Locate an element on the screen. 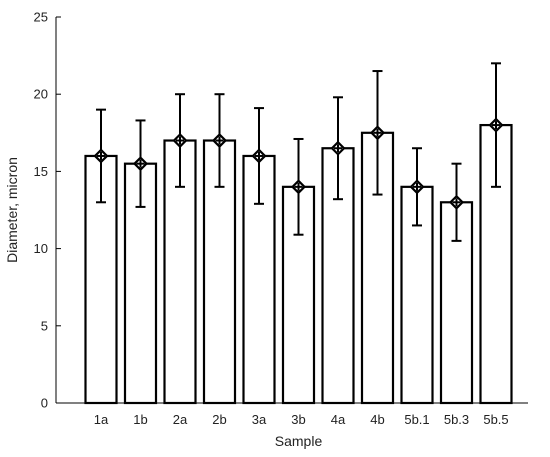 The image size is (550, 457). bar-4b is located at coordinates (377, 268).